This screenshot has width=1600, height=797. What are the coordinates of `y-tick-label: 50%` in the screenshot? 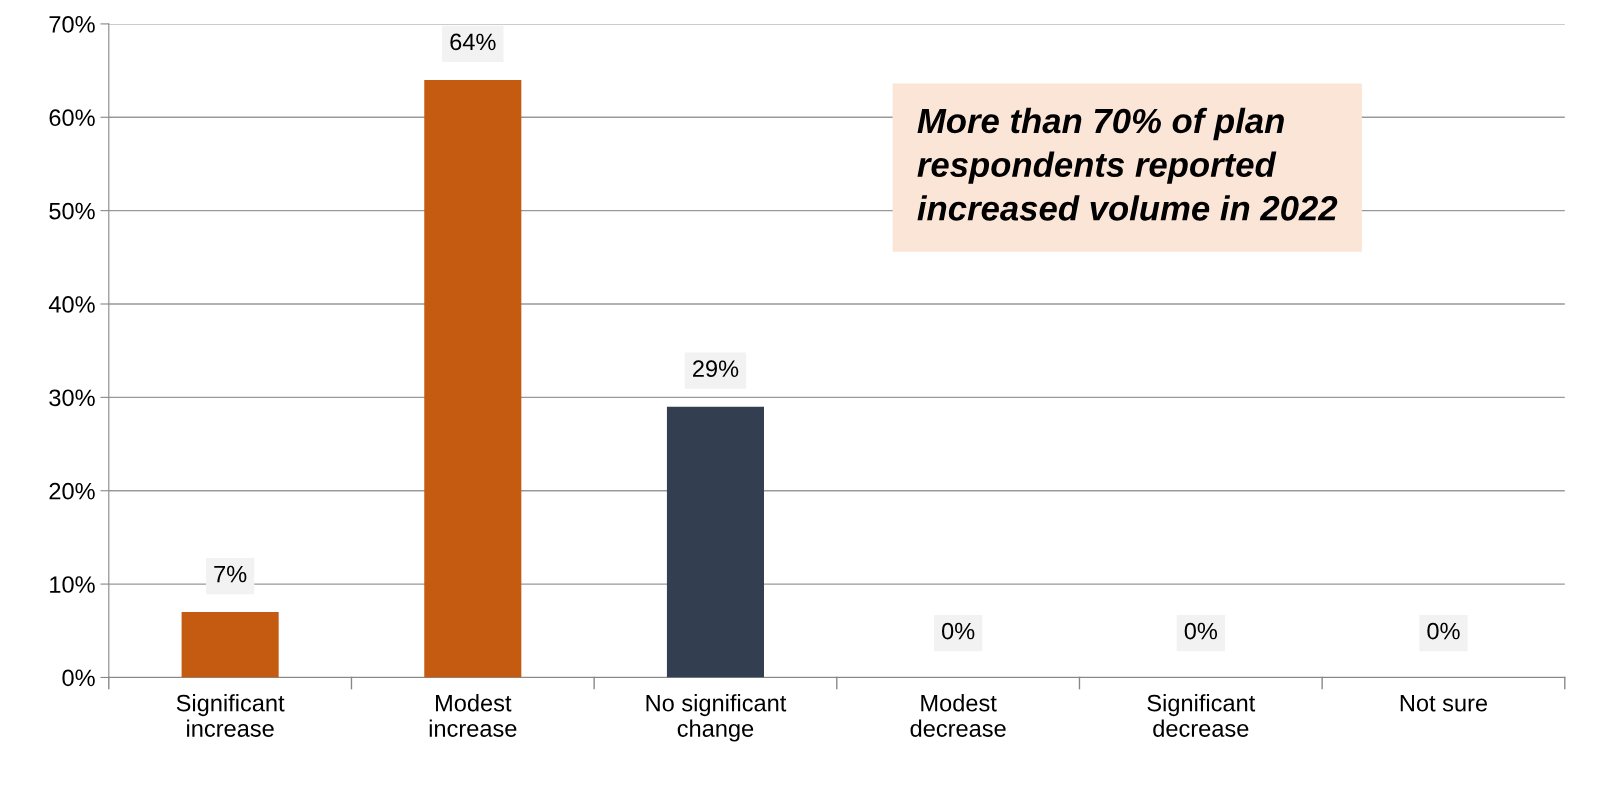 It's located at (72, 211).